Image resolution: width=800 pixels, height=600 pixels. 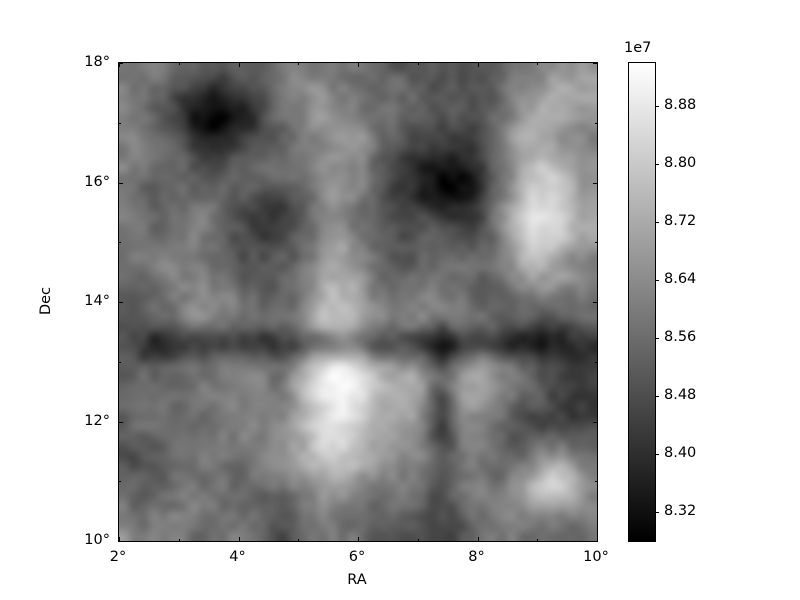 What do you see at coordinates (237, 557) in the screenshot?
I see `x-tick-label: 4°` at bounding box center [237, 557].